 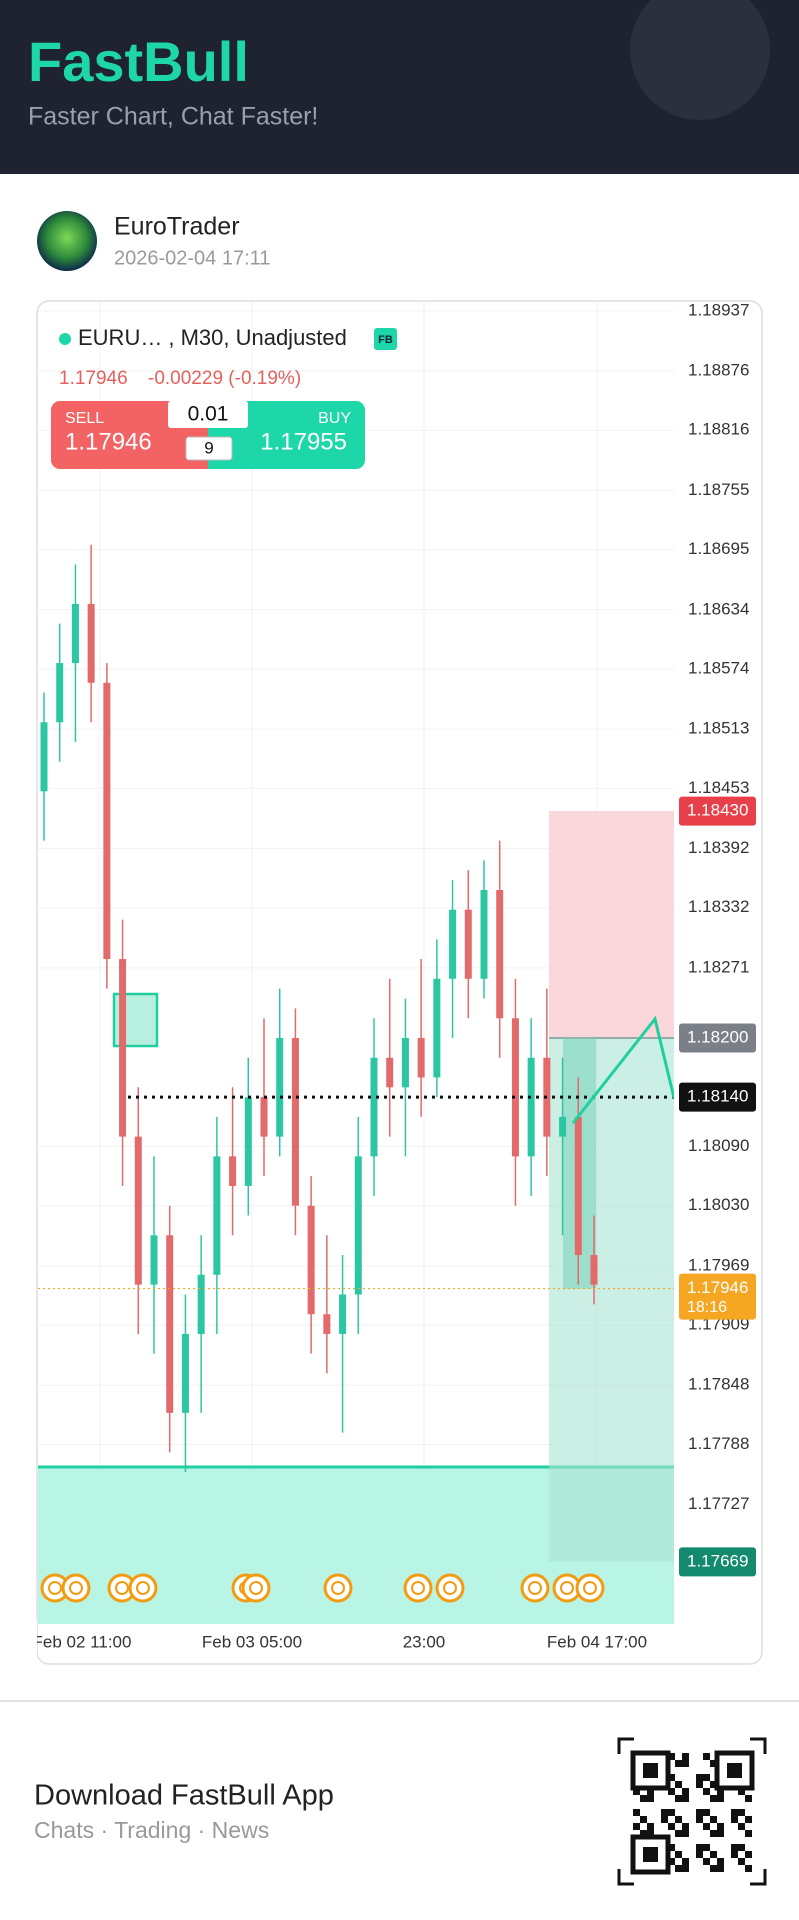 I want to click on lot-box, so click(x=208, y=414).